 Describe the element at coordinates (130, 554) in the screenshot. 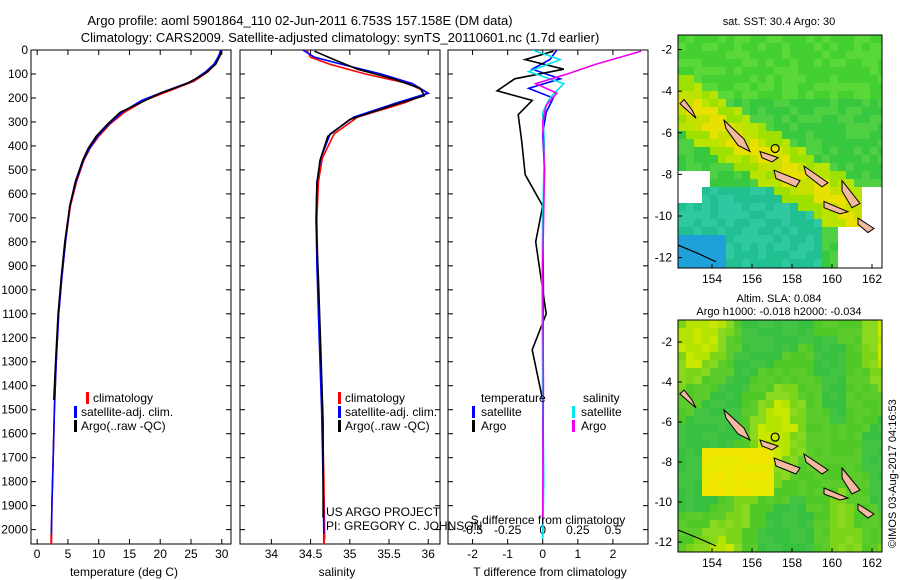

I see `x-tick-label: 15` at that location.